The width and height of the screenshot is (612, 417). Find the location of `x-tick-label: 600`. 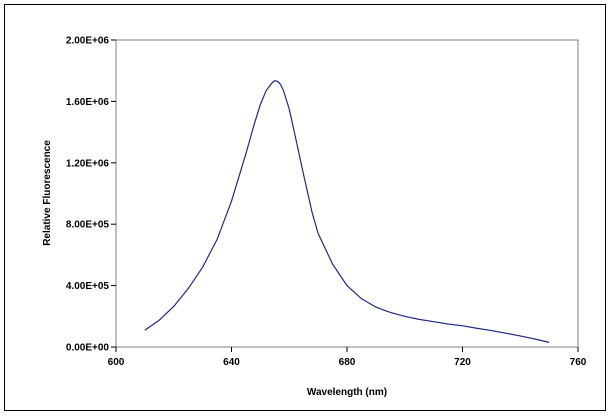

x-tick-label: 600 is located at coordinates (116, 362).